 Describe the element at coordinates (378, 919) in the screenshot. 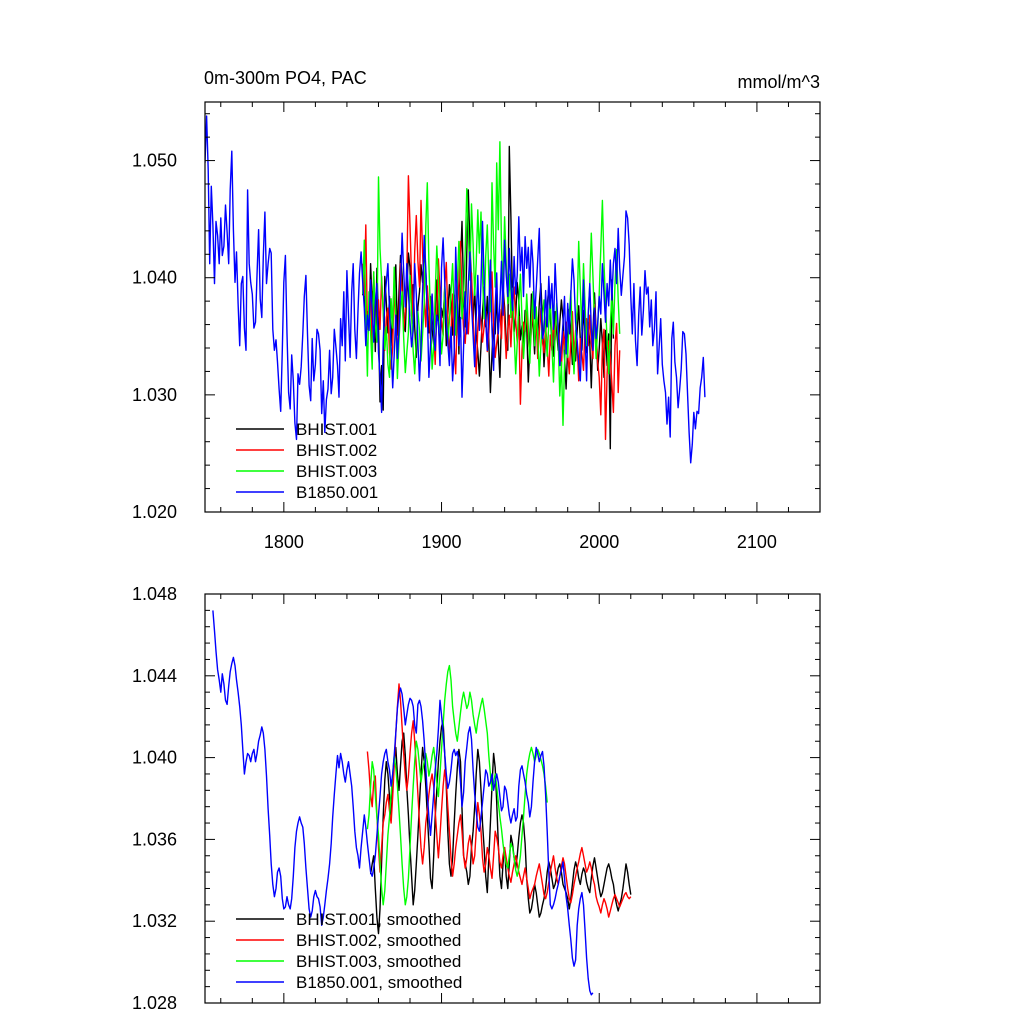

I see `legend-label: BHIST.001, smoothed` at that location.